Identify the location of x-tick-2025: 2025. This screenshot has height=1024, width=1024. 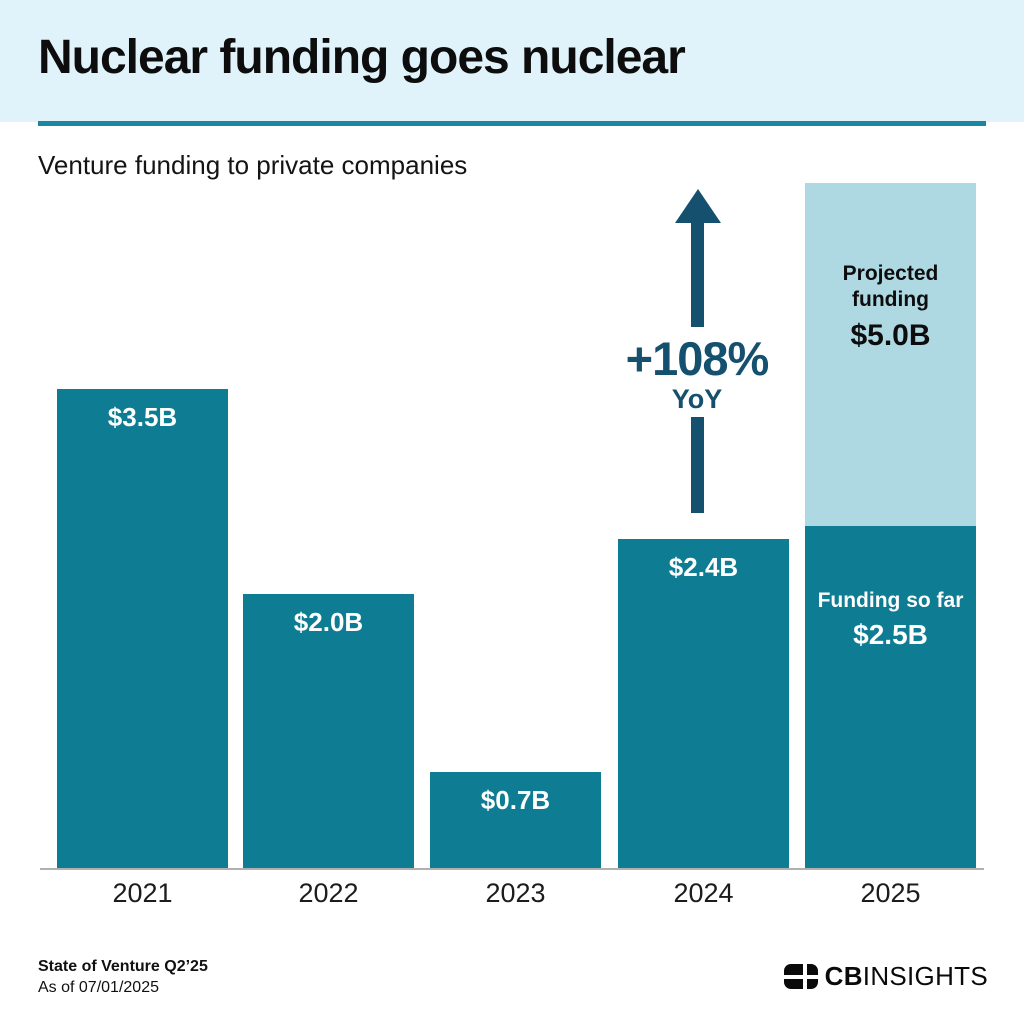
(890, 893).